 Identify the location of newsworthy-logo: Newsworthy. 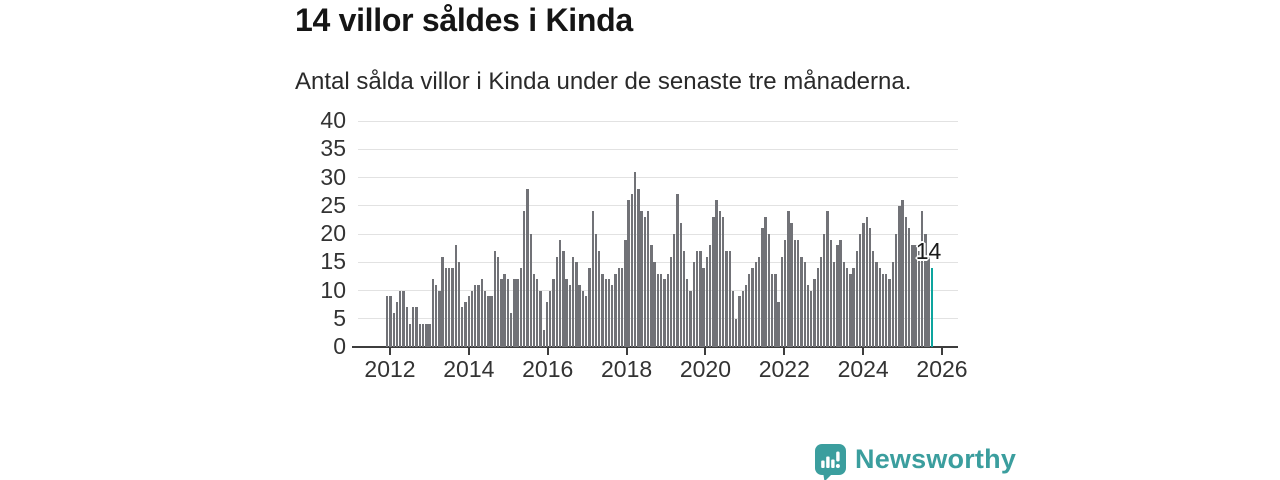
(915, 461).